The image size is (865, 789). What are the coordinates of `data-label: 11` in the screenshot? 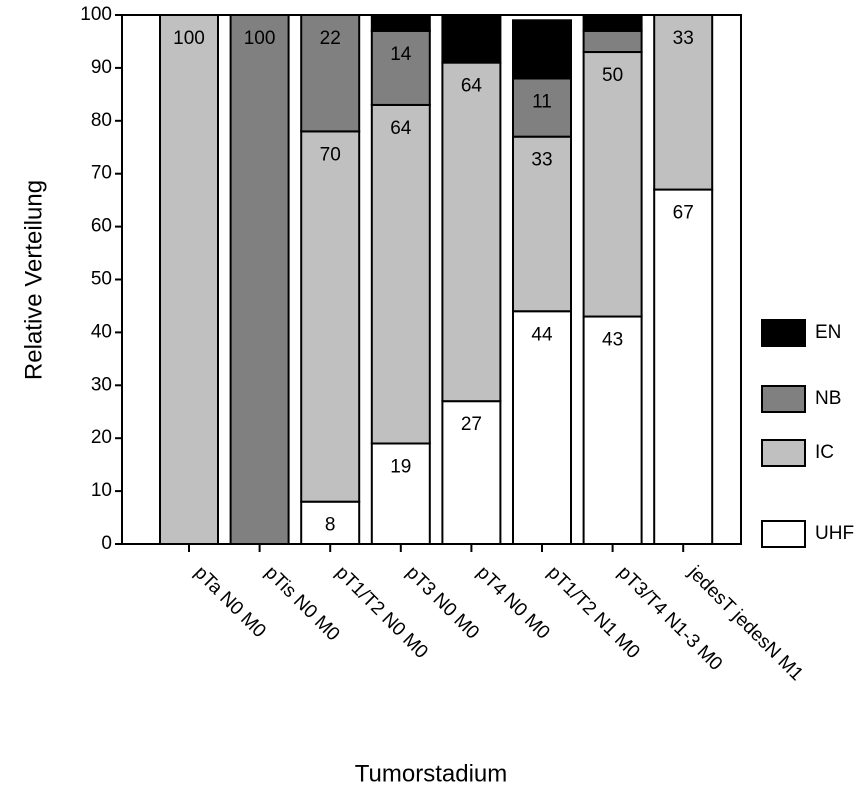 It's located at (542, 101).